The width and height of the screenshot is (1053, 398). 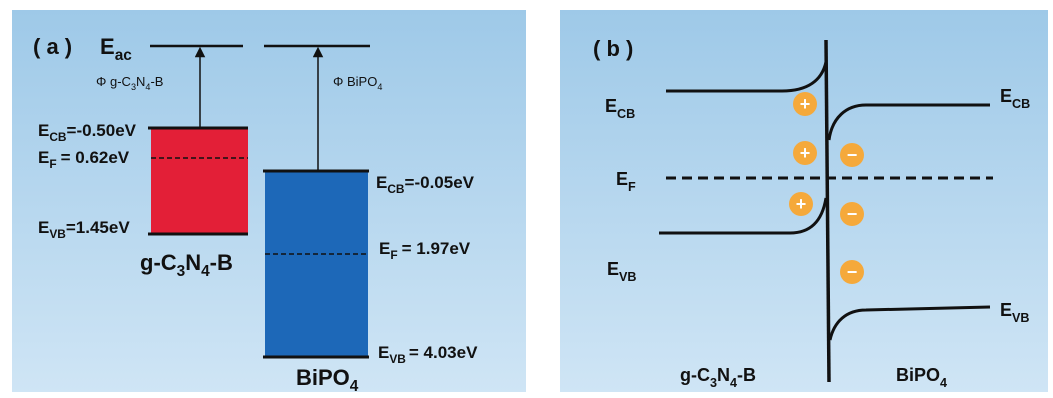 What do you see at coordinates (52, 46) in the screenshot?
I see `panel-a-label: ( a )` at bounding box center [52, 46].